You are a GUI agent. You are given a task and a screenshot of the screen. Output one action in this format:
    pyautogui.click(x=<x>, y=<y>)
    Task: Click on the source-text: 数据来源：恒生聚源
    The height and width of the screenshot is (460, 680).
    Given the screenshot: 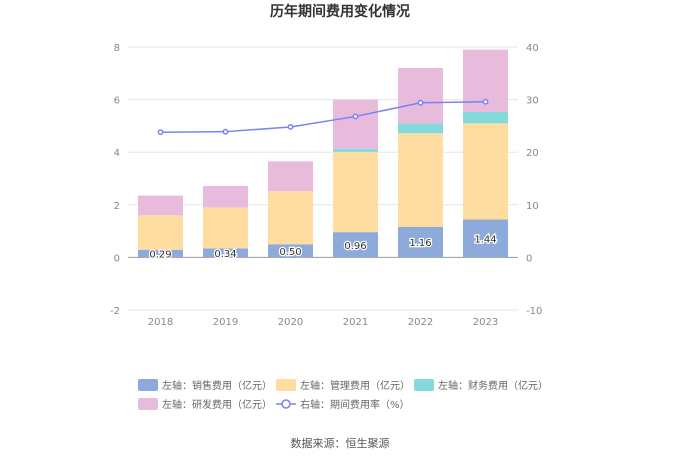 What is the action you would take?
    pyautogui.click(x=340, y=443)
    